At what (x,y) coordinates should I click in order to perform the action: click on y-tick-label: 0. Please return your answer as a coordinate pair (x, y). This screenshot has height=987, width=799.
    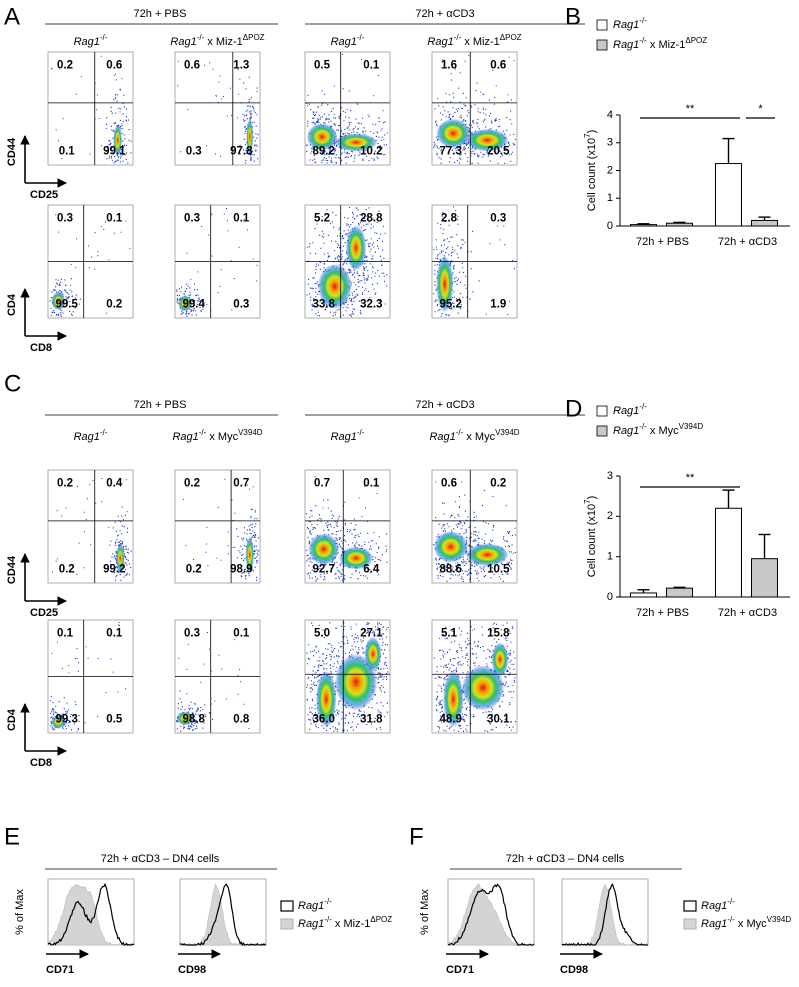
    Looking at the image, I should click on (610, 597).